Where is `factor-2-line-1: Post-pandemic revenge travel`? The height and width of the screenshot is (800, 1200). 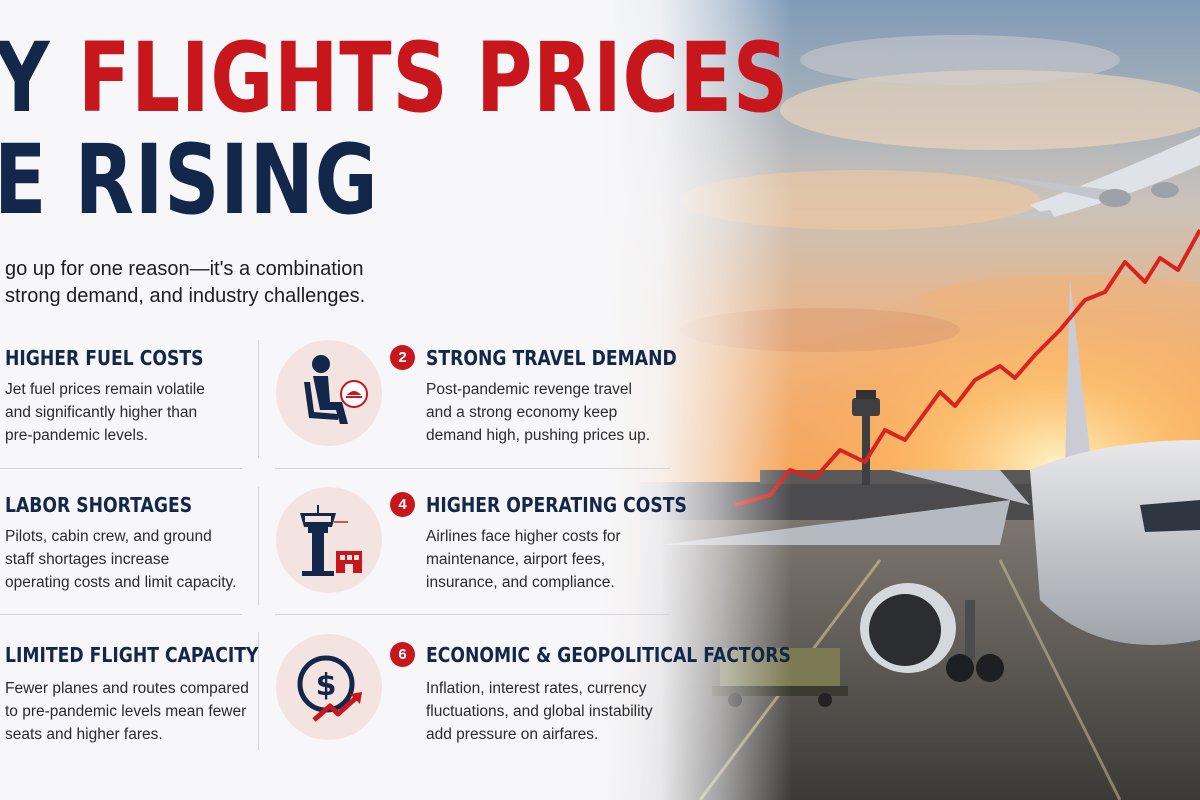
factor-2-line-1: Post-pandemic revenge travel is located at coordinates (529, 389).